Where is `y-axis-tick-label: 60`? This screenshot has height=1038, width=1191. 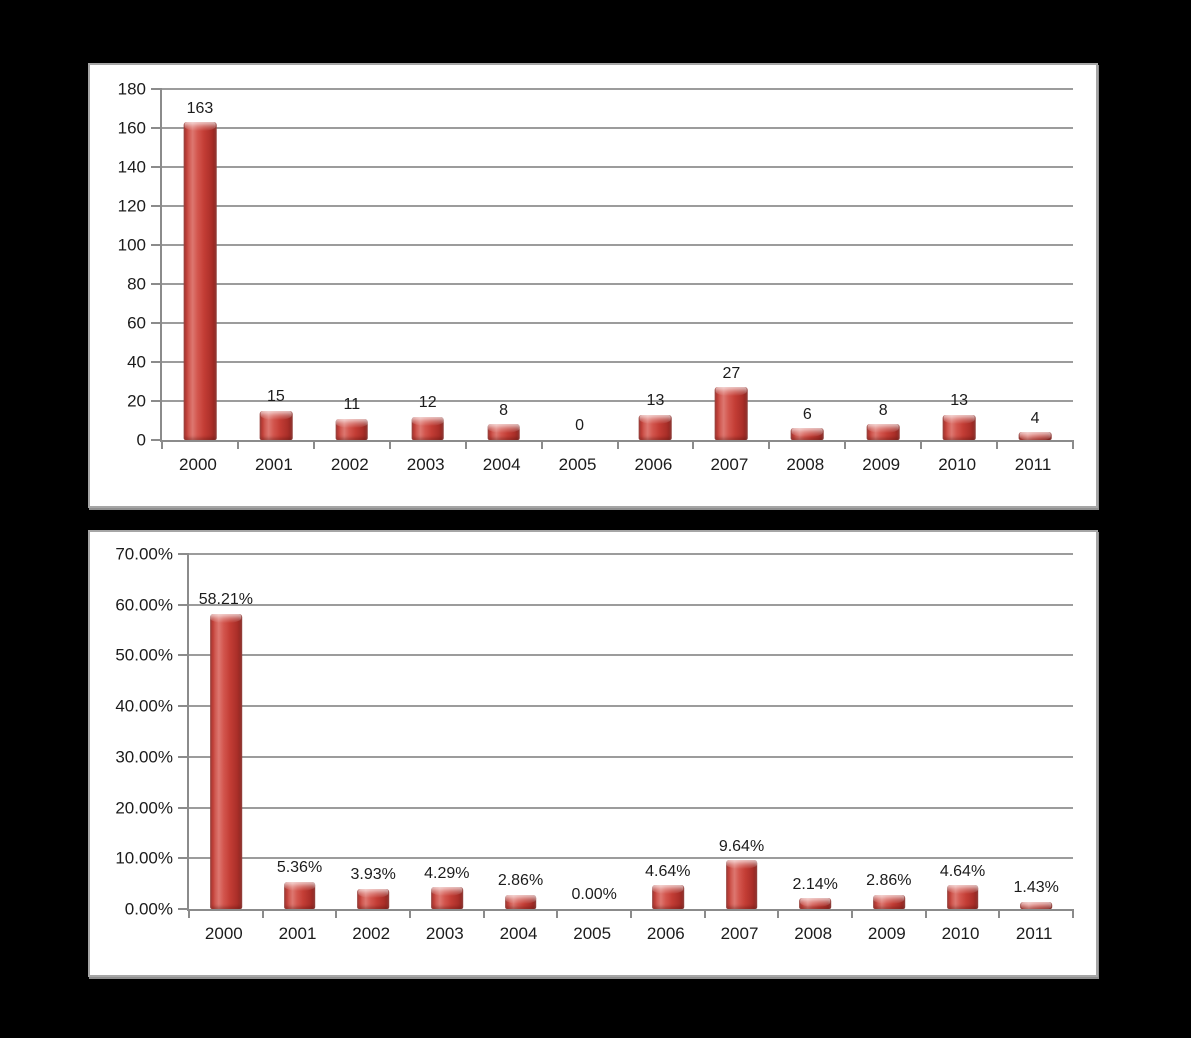 y-axis-tick-label: 60 is located at coordinates (136, 323).